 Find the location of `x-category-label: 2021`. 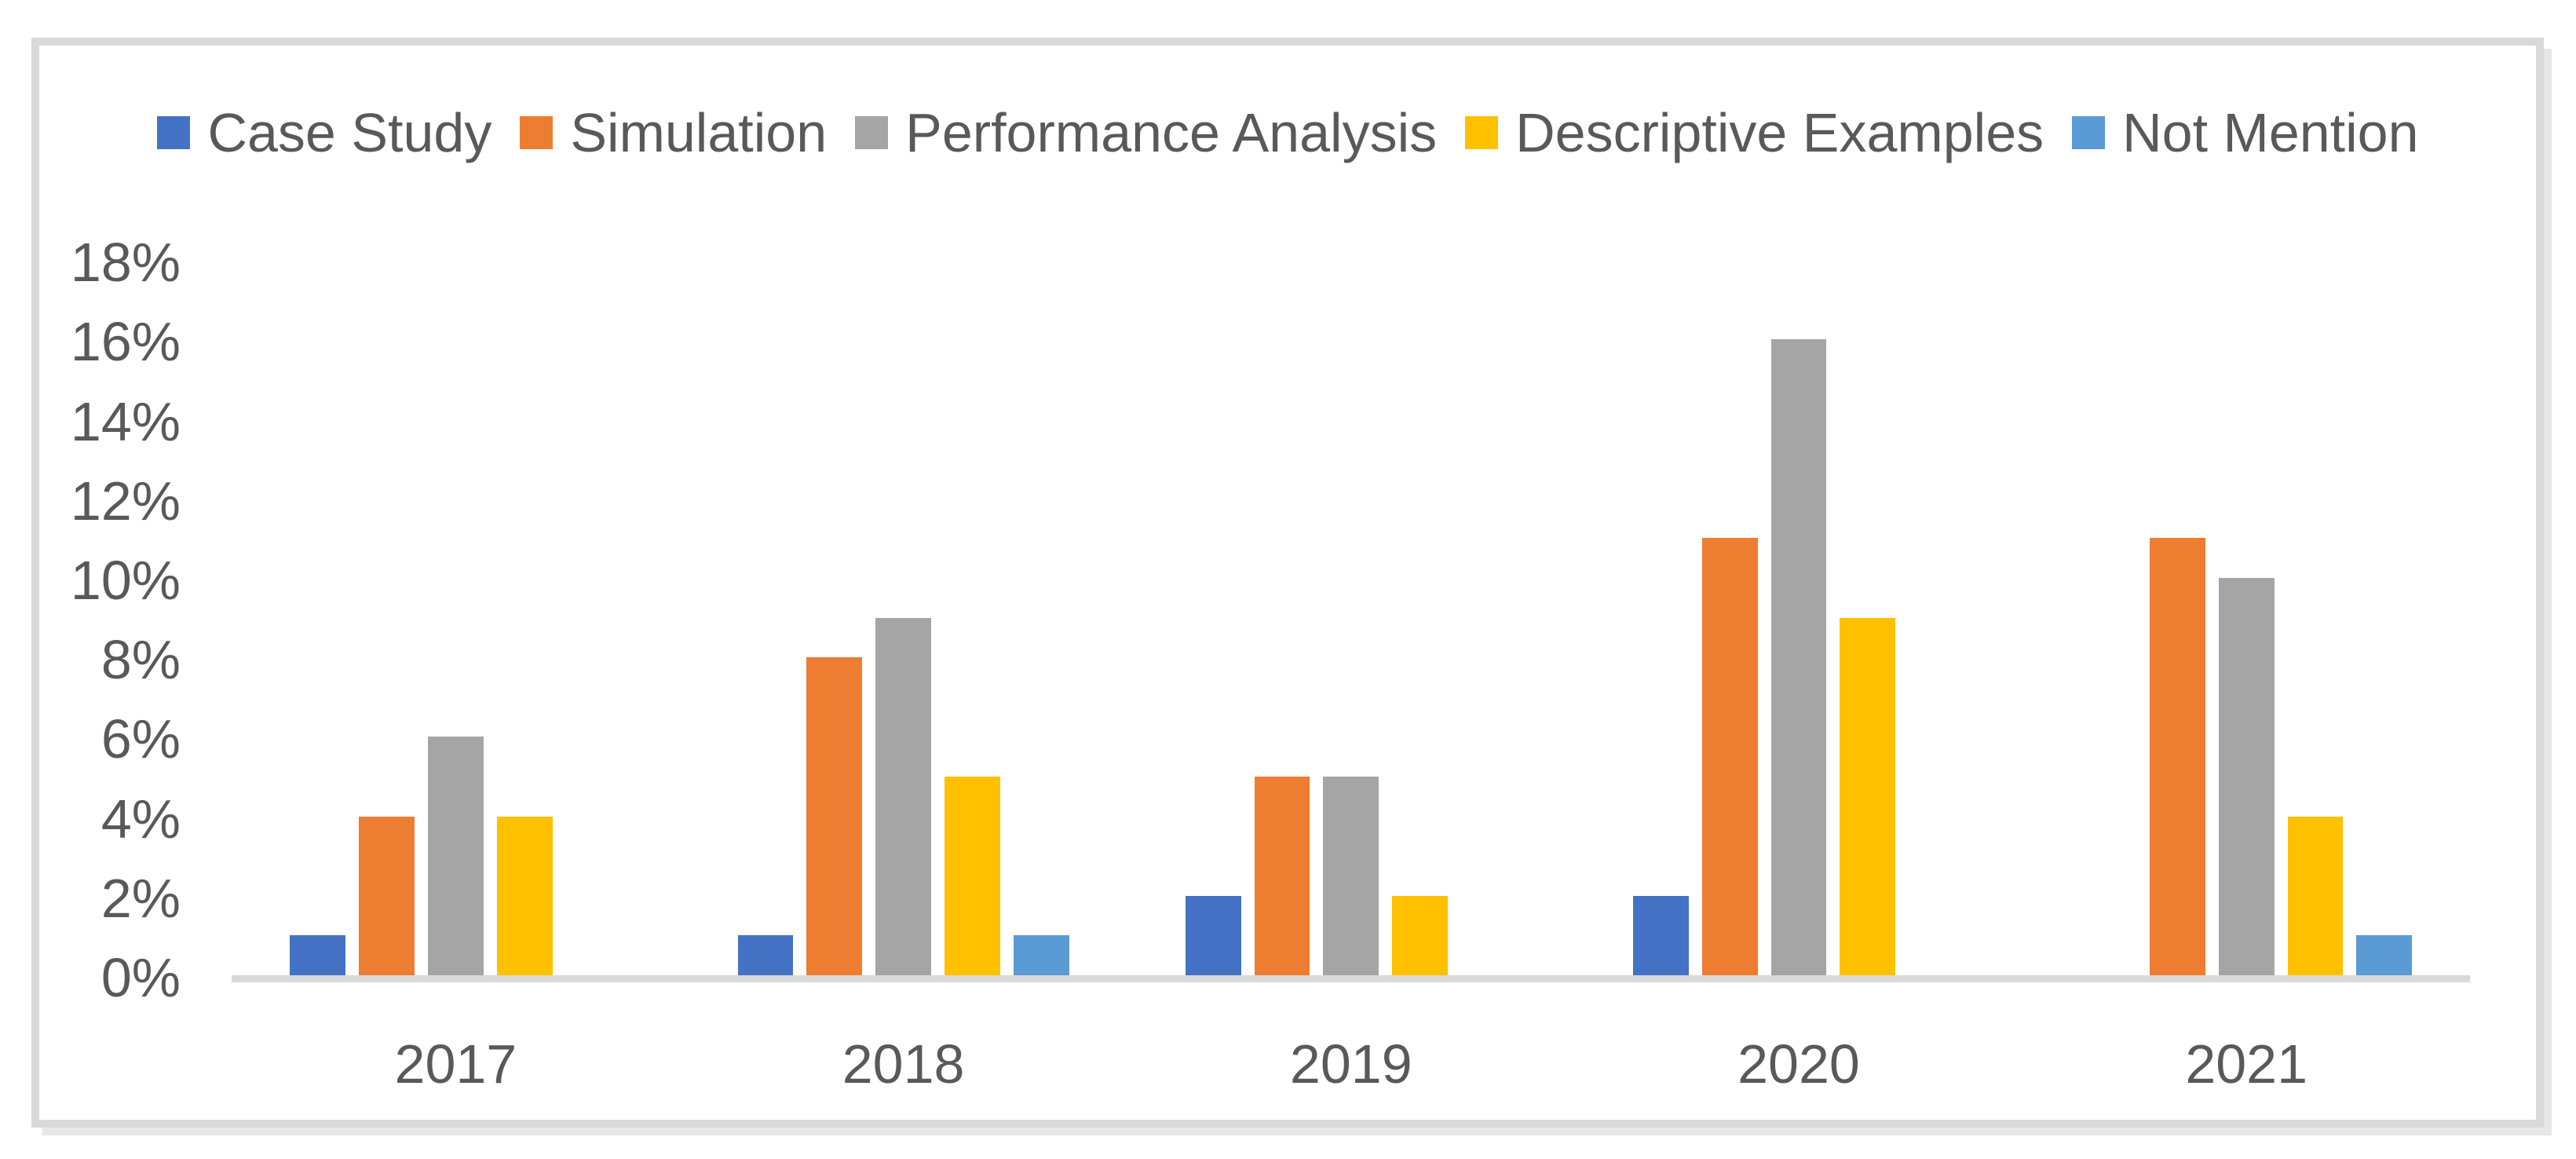

x-category-label: 2021 is located at coordinates (2246, 1064).